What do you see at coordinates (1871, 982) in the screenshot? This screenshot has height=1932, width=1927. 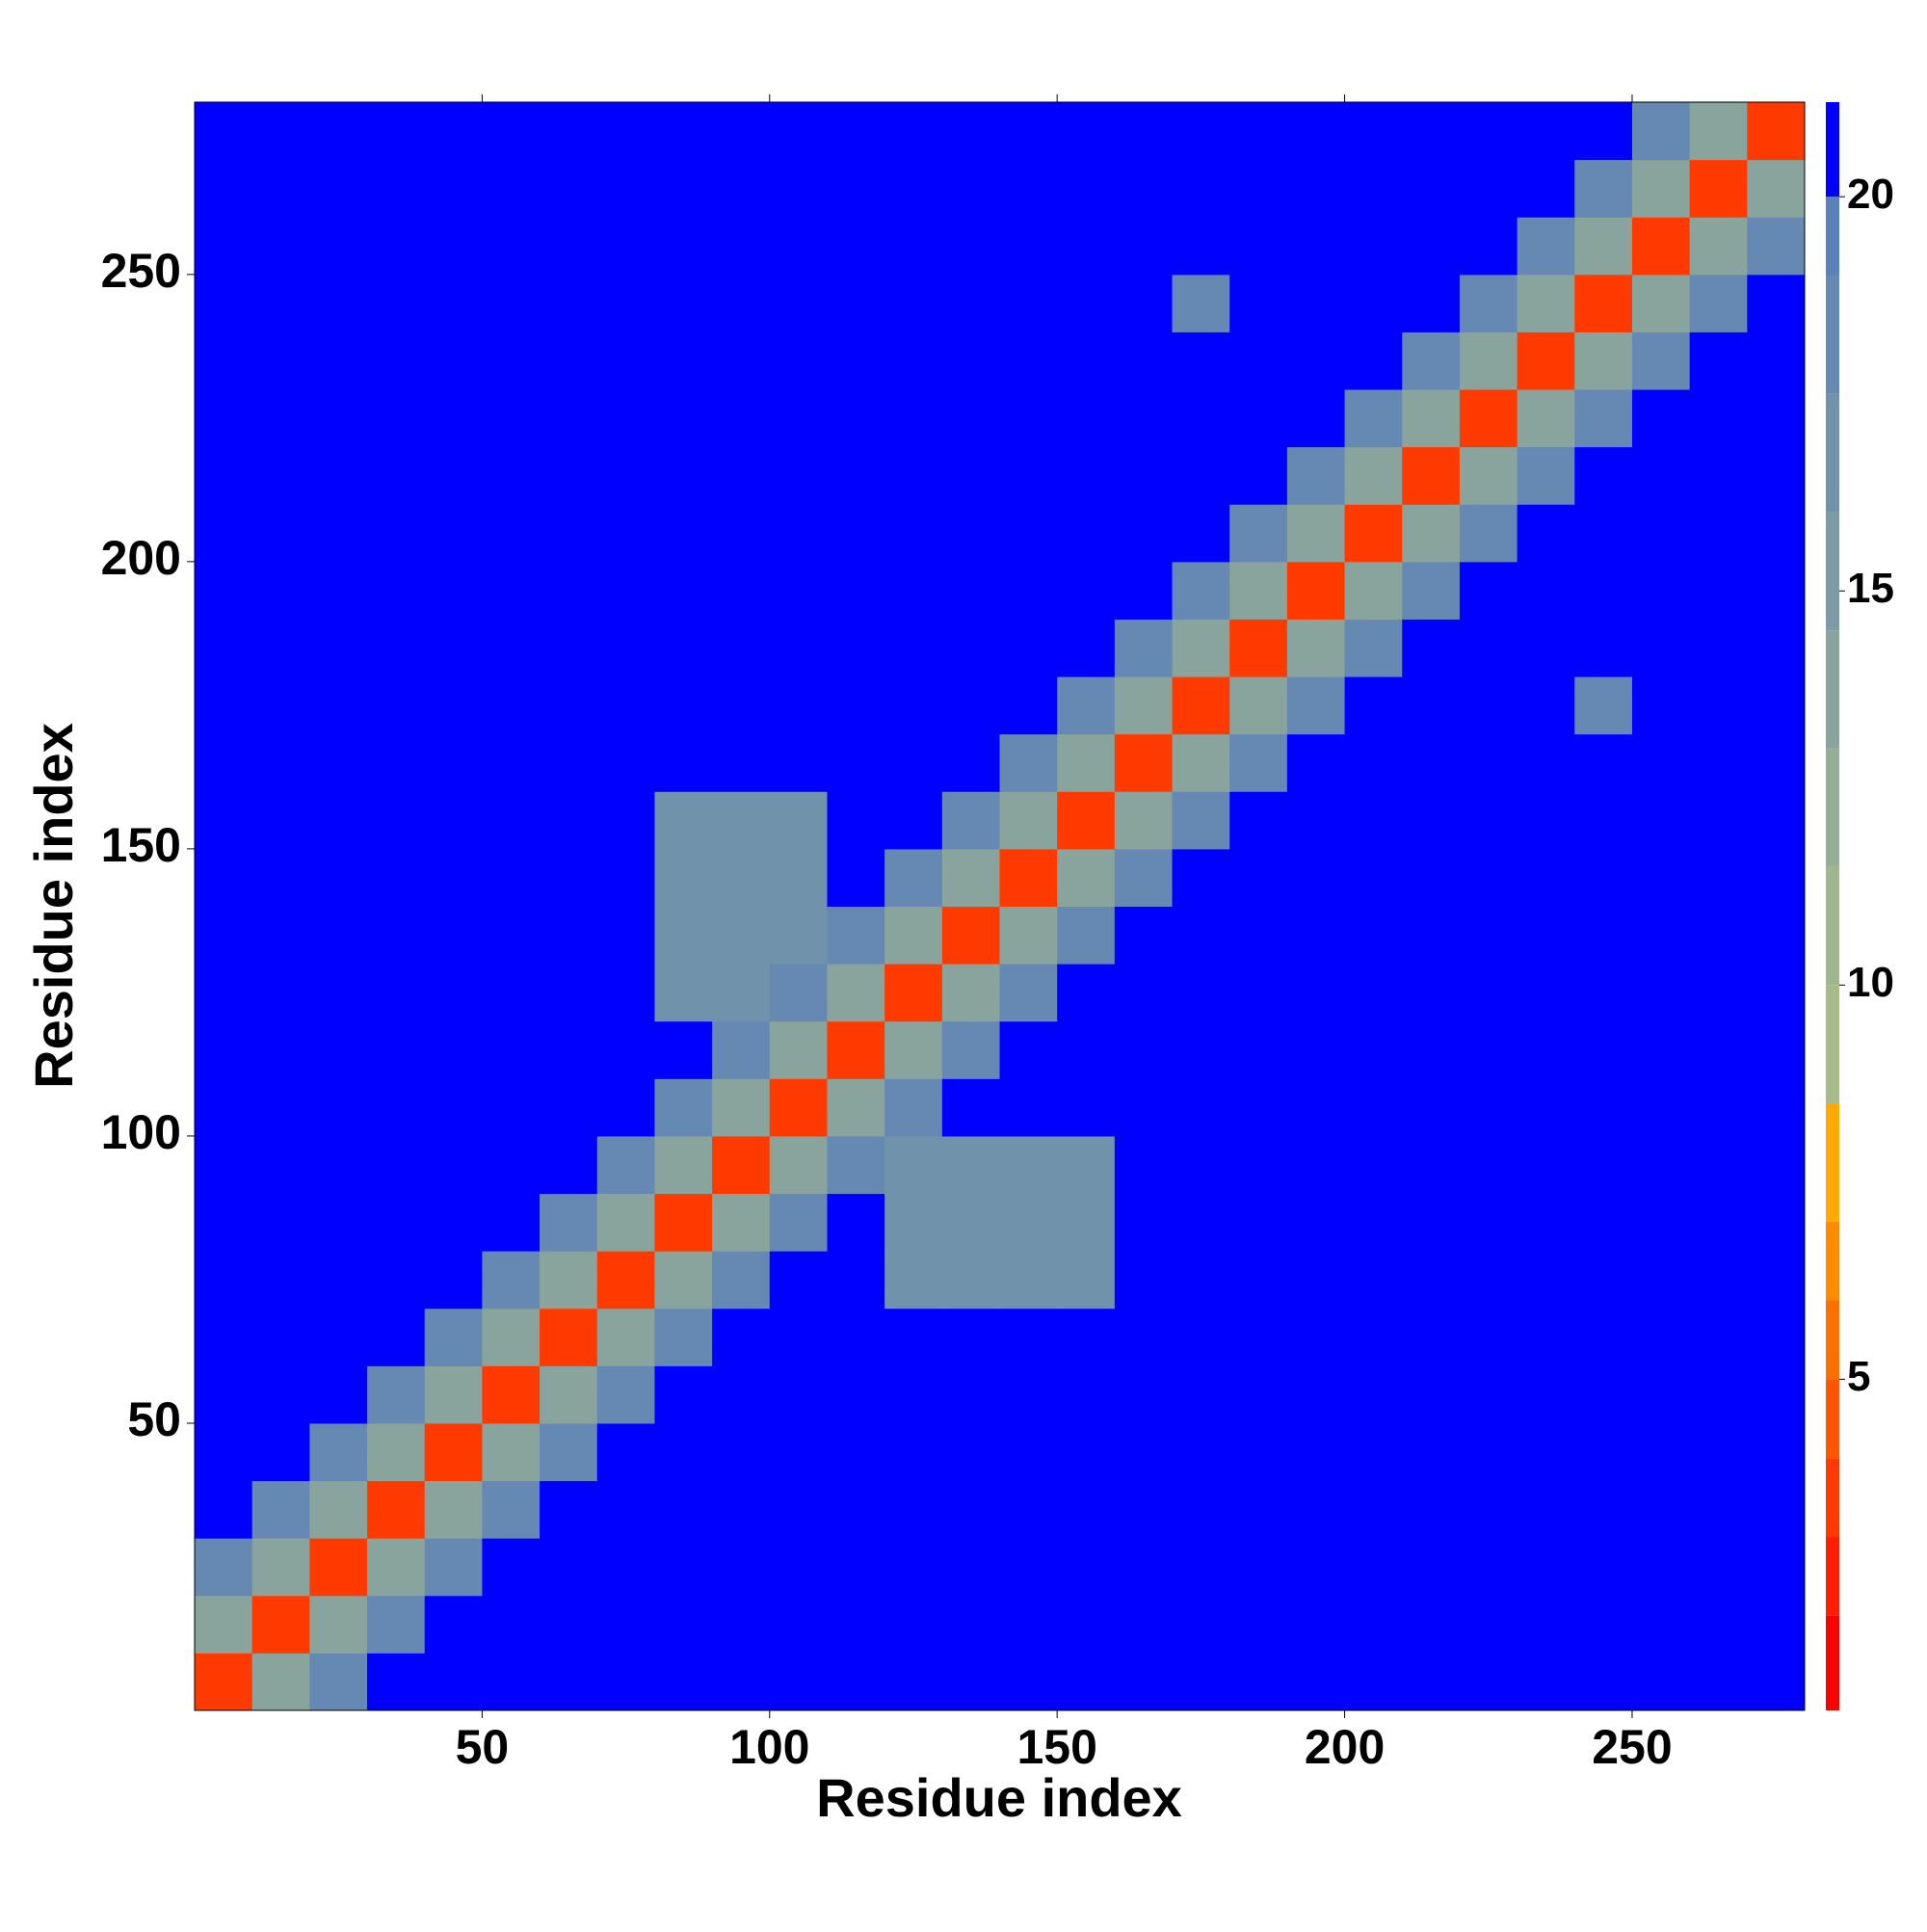 I see `colorbar-tick-label: 10` at bounding box center [1871, 982].